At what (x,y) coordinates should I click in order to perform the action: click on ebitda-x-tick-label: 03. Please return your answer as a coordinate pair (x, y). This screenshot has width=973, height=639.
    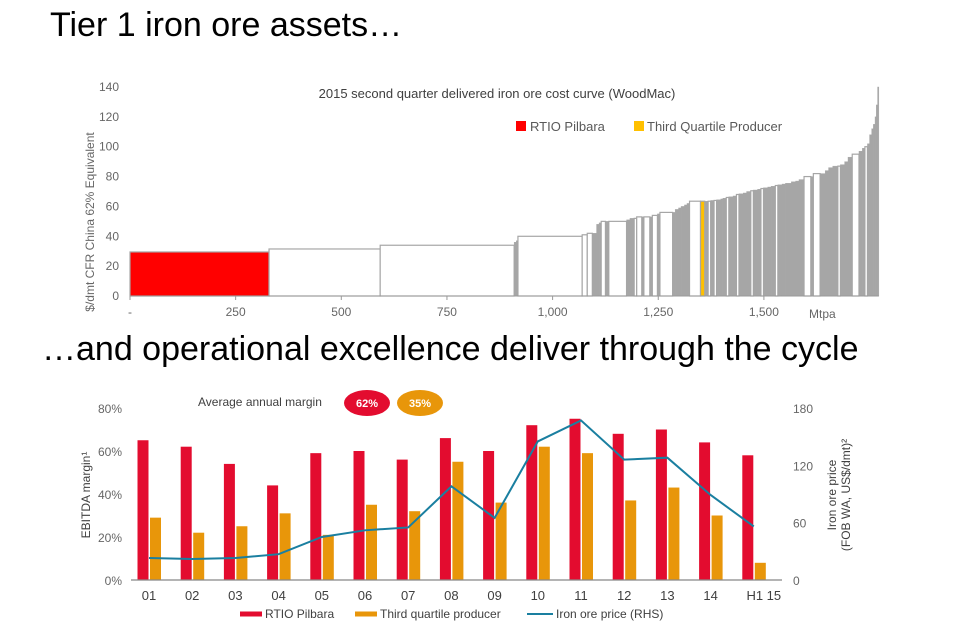
    Looking at the image, I should click on (235, 595).